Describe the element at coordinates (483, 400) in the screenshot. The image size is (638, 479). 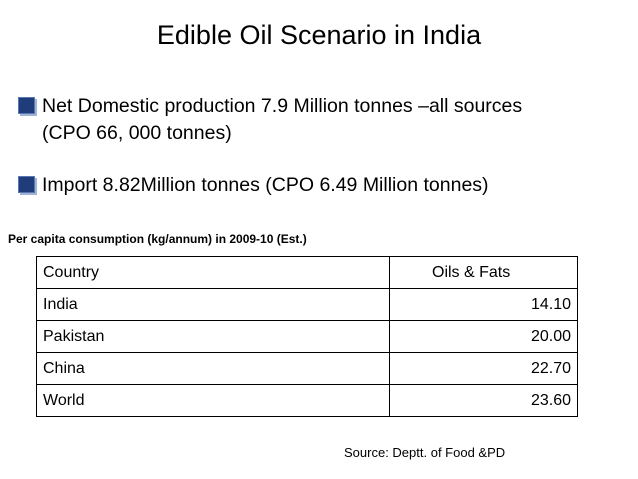
I see `value-cell: 23.60` at that location.